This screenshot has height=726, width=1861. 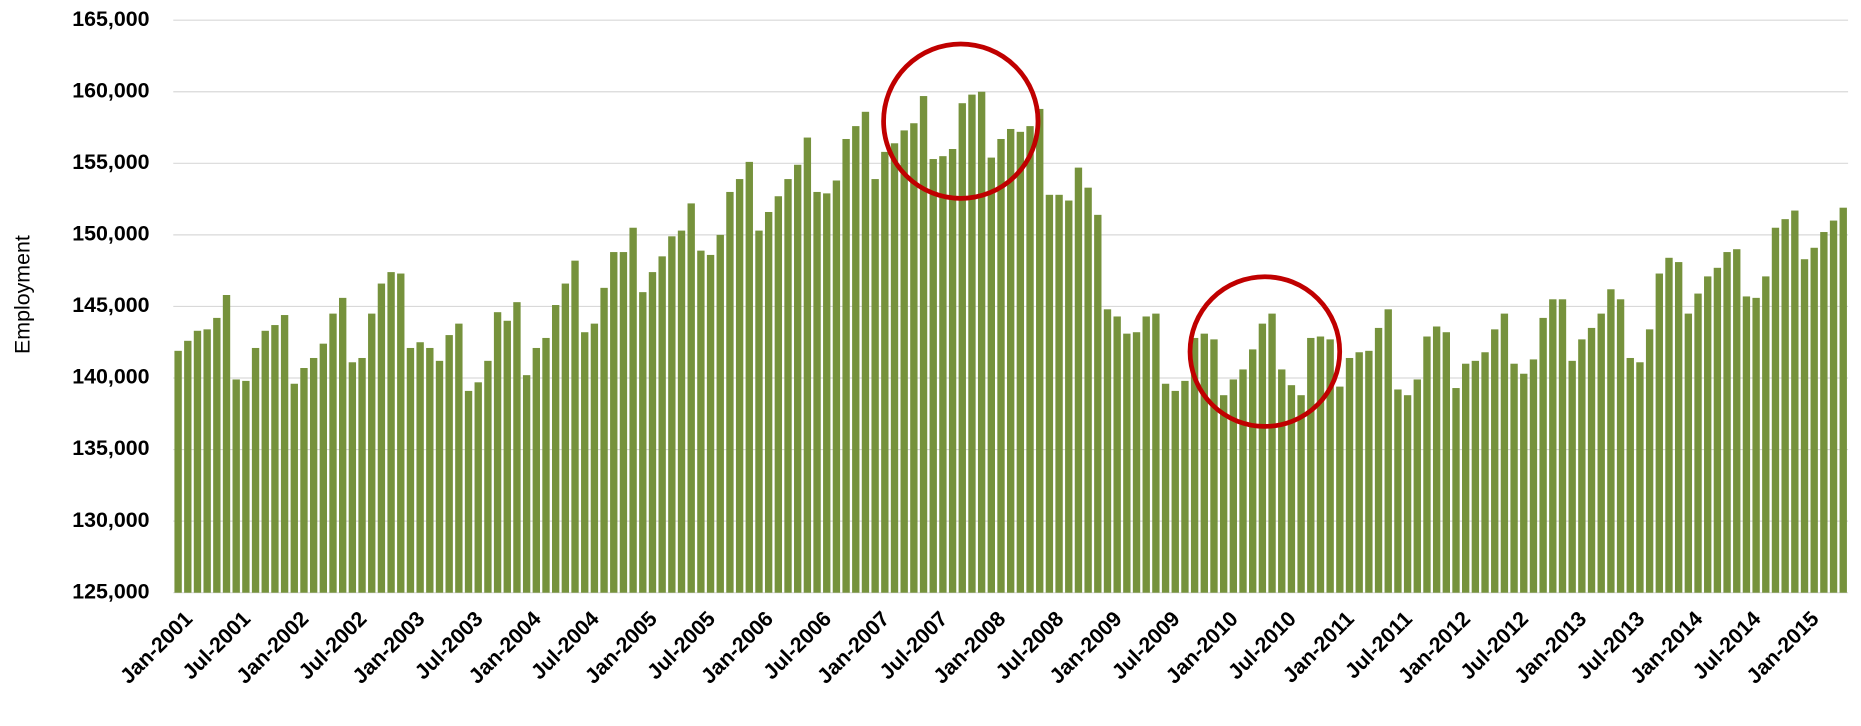 I want to click on y-tick-label: 130,000, so click(x=110, y=520).